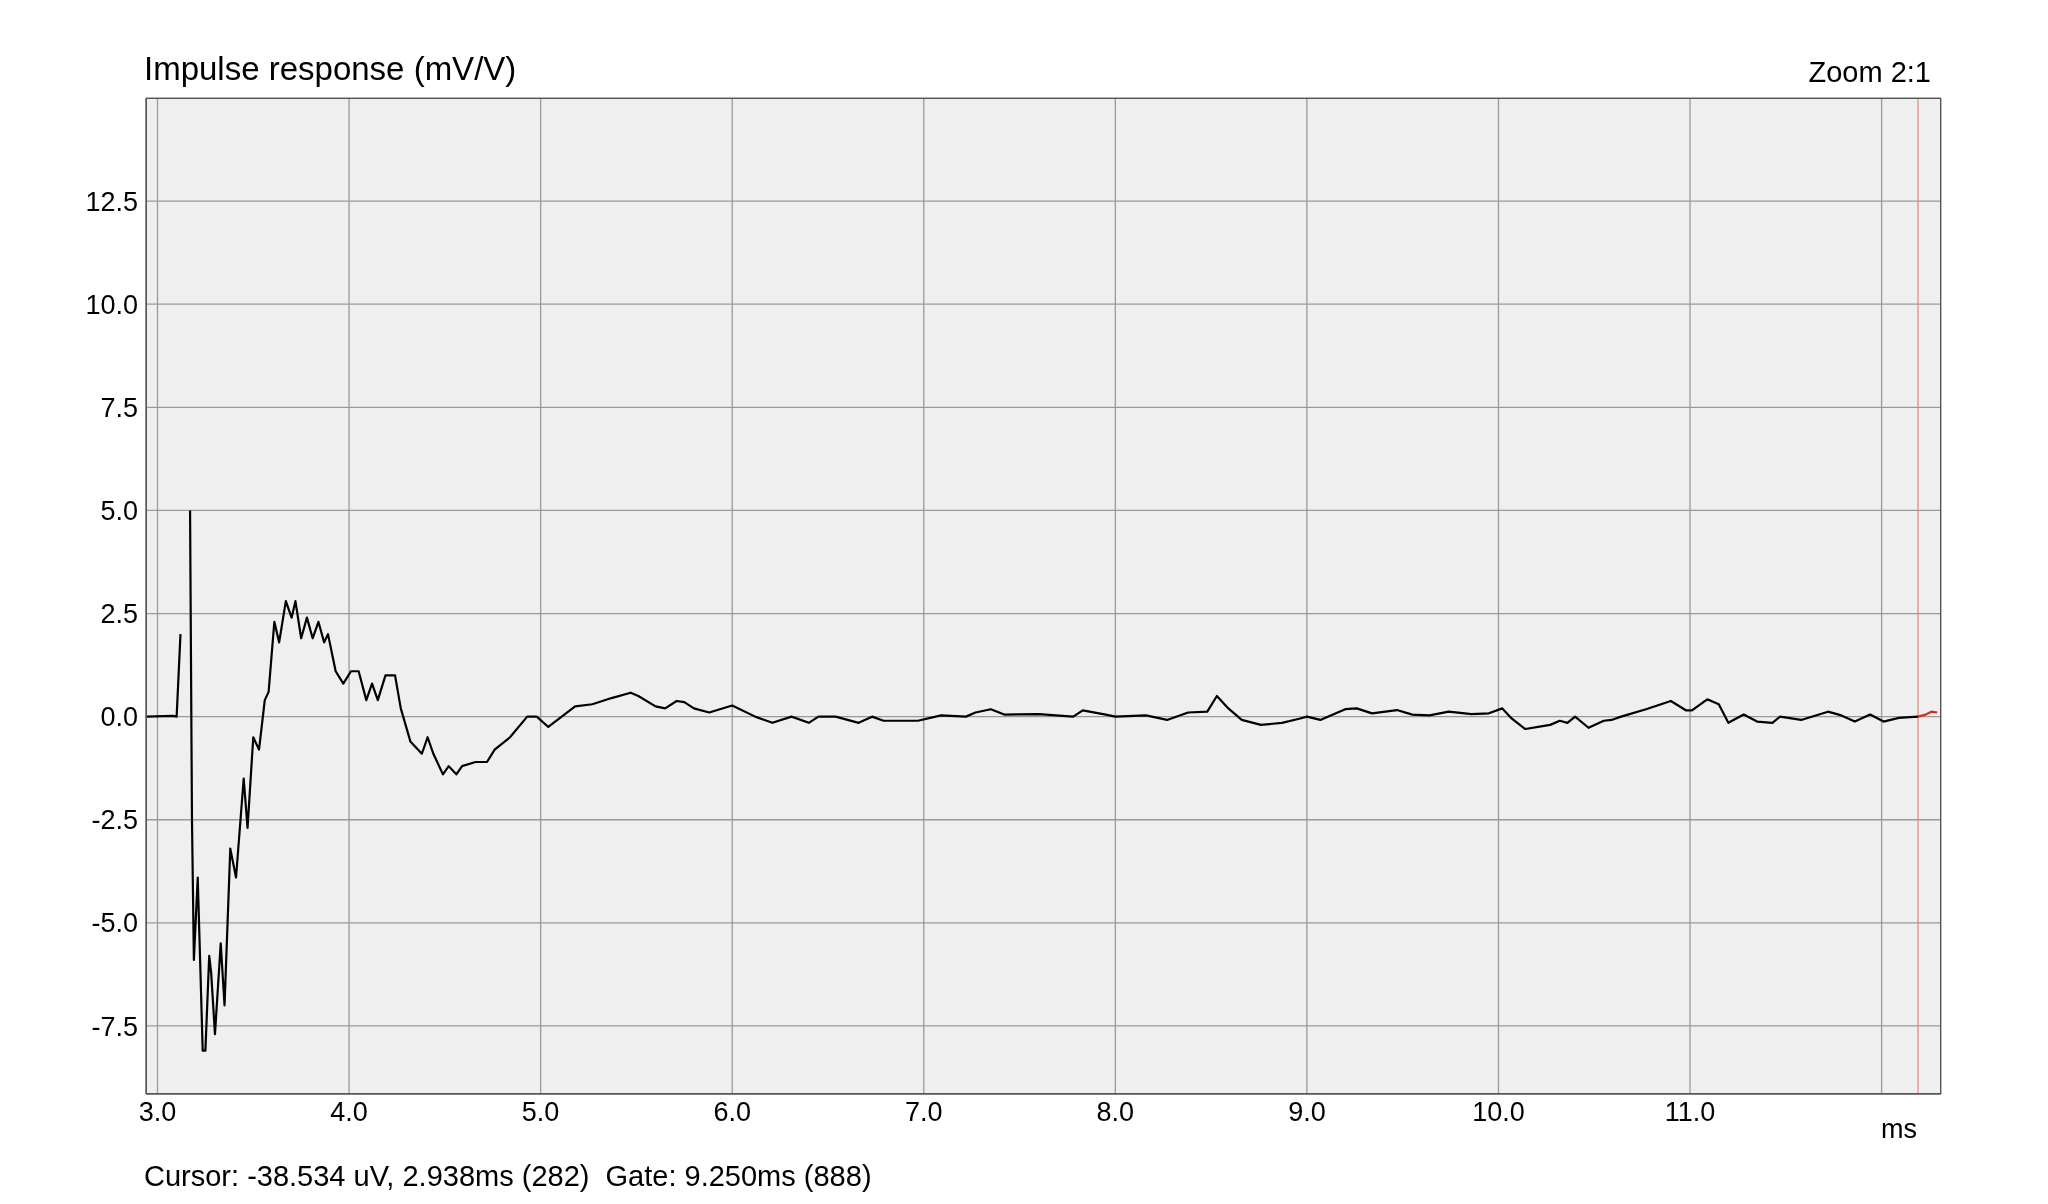 Image resolution: width=2048 pixels, height=1204 pixels. What do you see at coordinates (508, 1176) in the screenshot?
I see `text: Cursor: -38.534 uV, 2.938ms (282) Gate: 9.250ms (888)` at bounding box center [508, 1176].